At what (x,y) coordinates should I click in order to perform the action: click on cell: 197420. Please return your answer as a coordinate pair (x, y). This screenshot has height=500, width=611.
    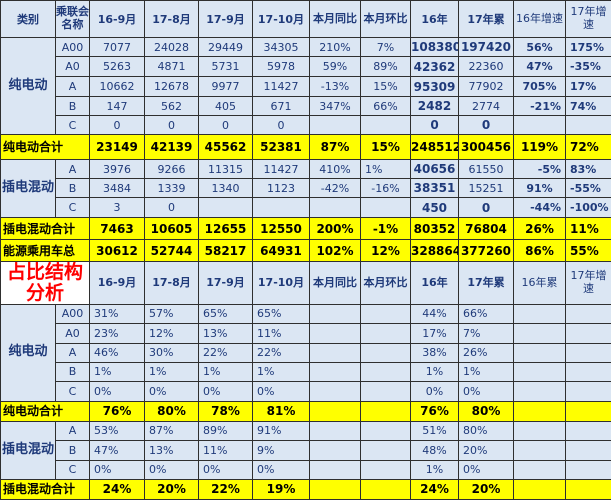
    Looking at the image, I should click on (486, 47).